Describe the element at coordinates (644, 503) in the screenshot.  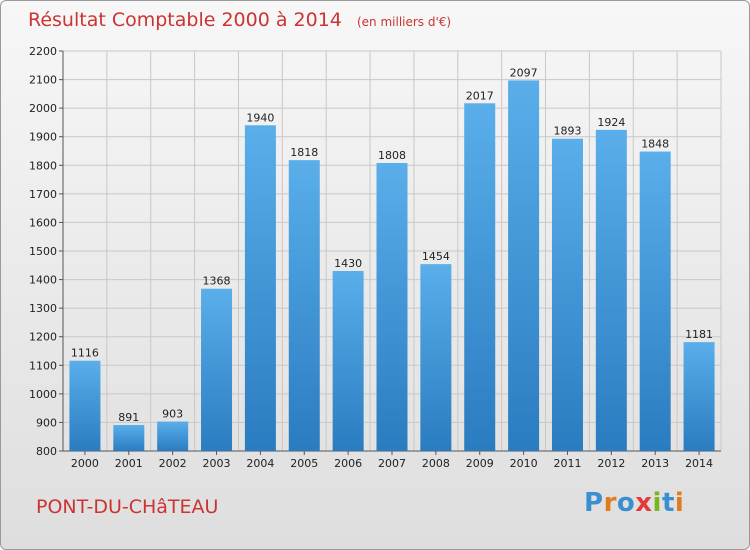
I see `logo-letter: x` at that location.